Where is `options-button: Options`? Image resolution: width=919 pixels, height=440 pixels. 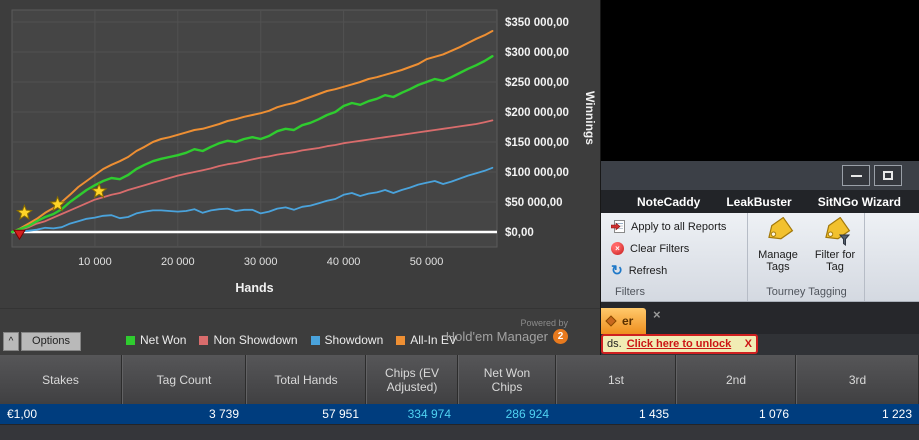
options-button: Options is located at coordinates (51, 341).